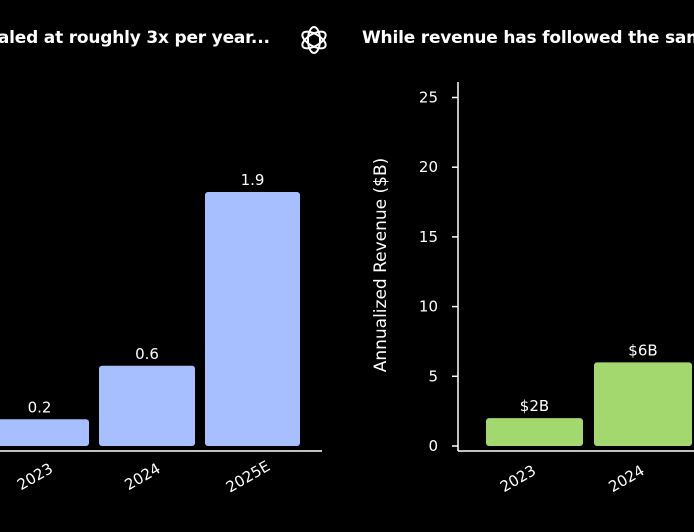 This screenshot has width=694, height=532. I want to click on right-y-tick-label-20: 20, so click(428, 167).